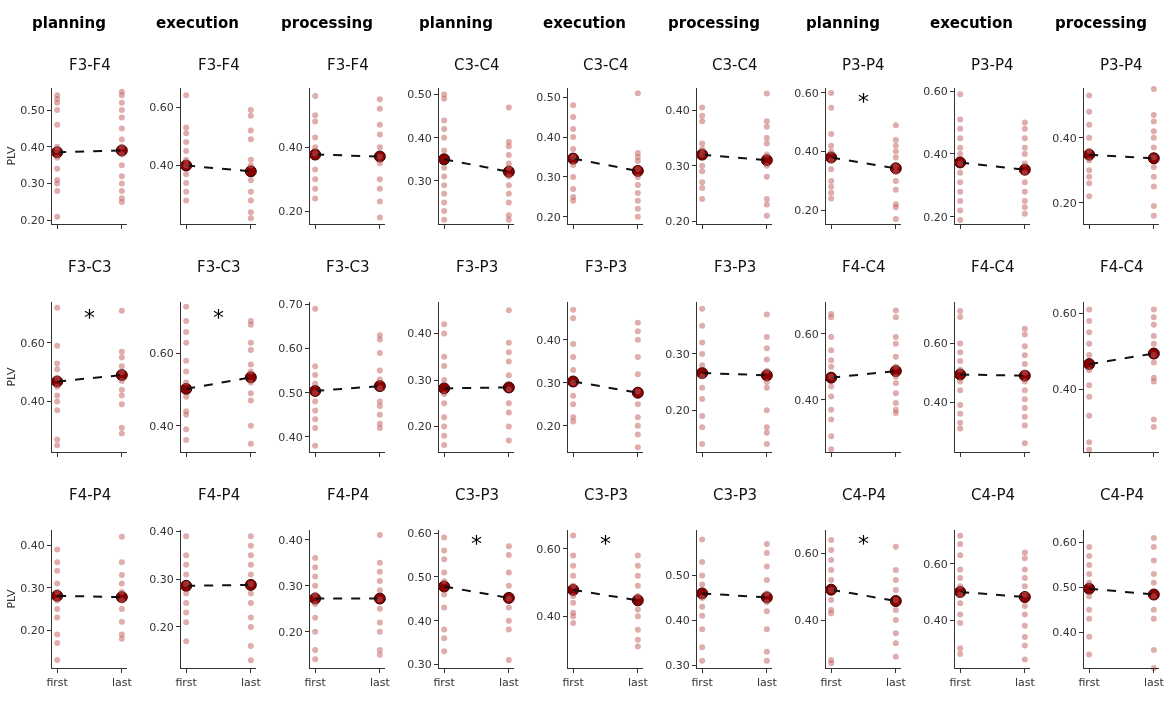  What do you see at coordinates (1101, 23) in the screenshot?
I see `chart-title: processing` at bounding box center [1101, 23].